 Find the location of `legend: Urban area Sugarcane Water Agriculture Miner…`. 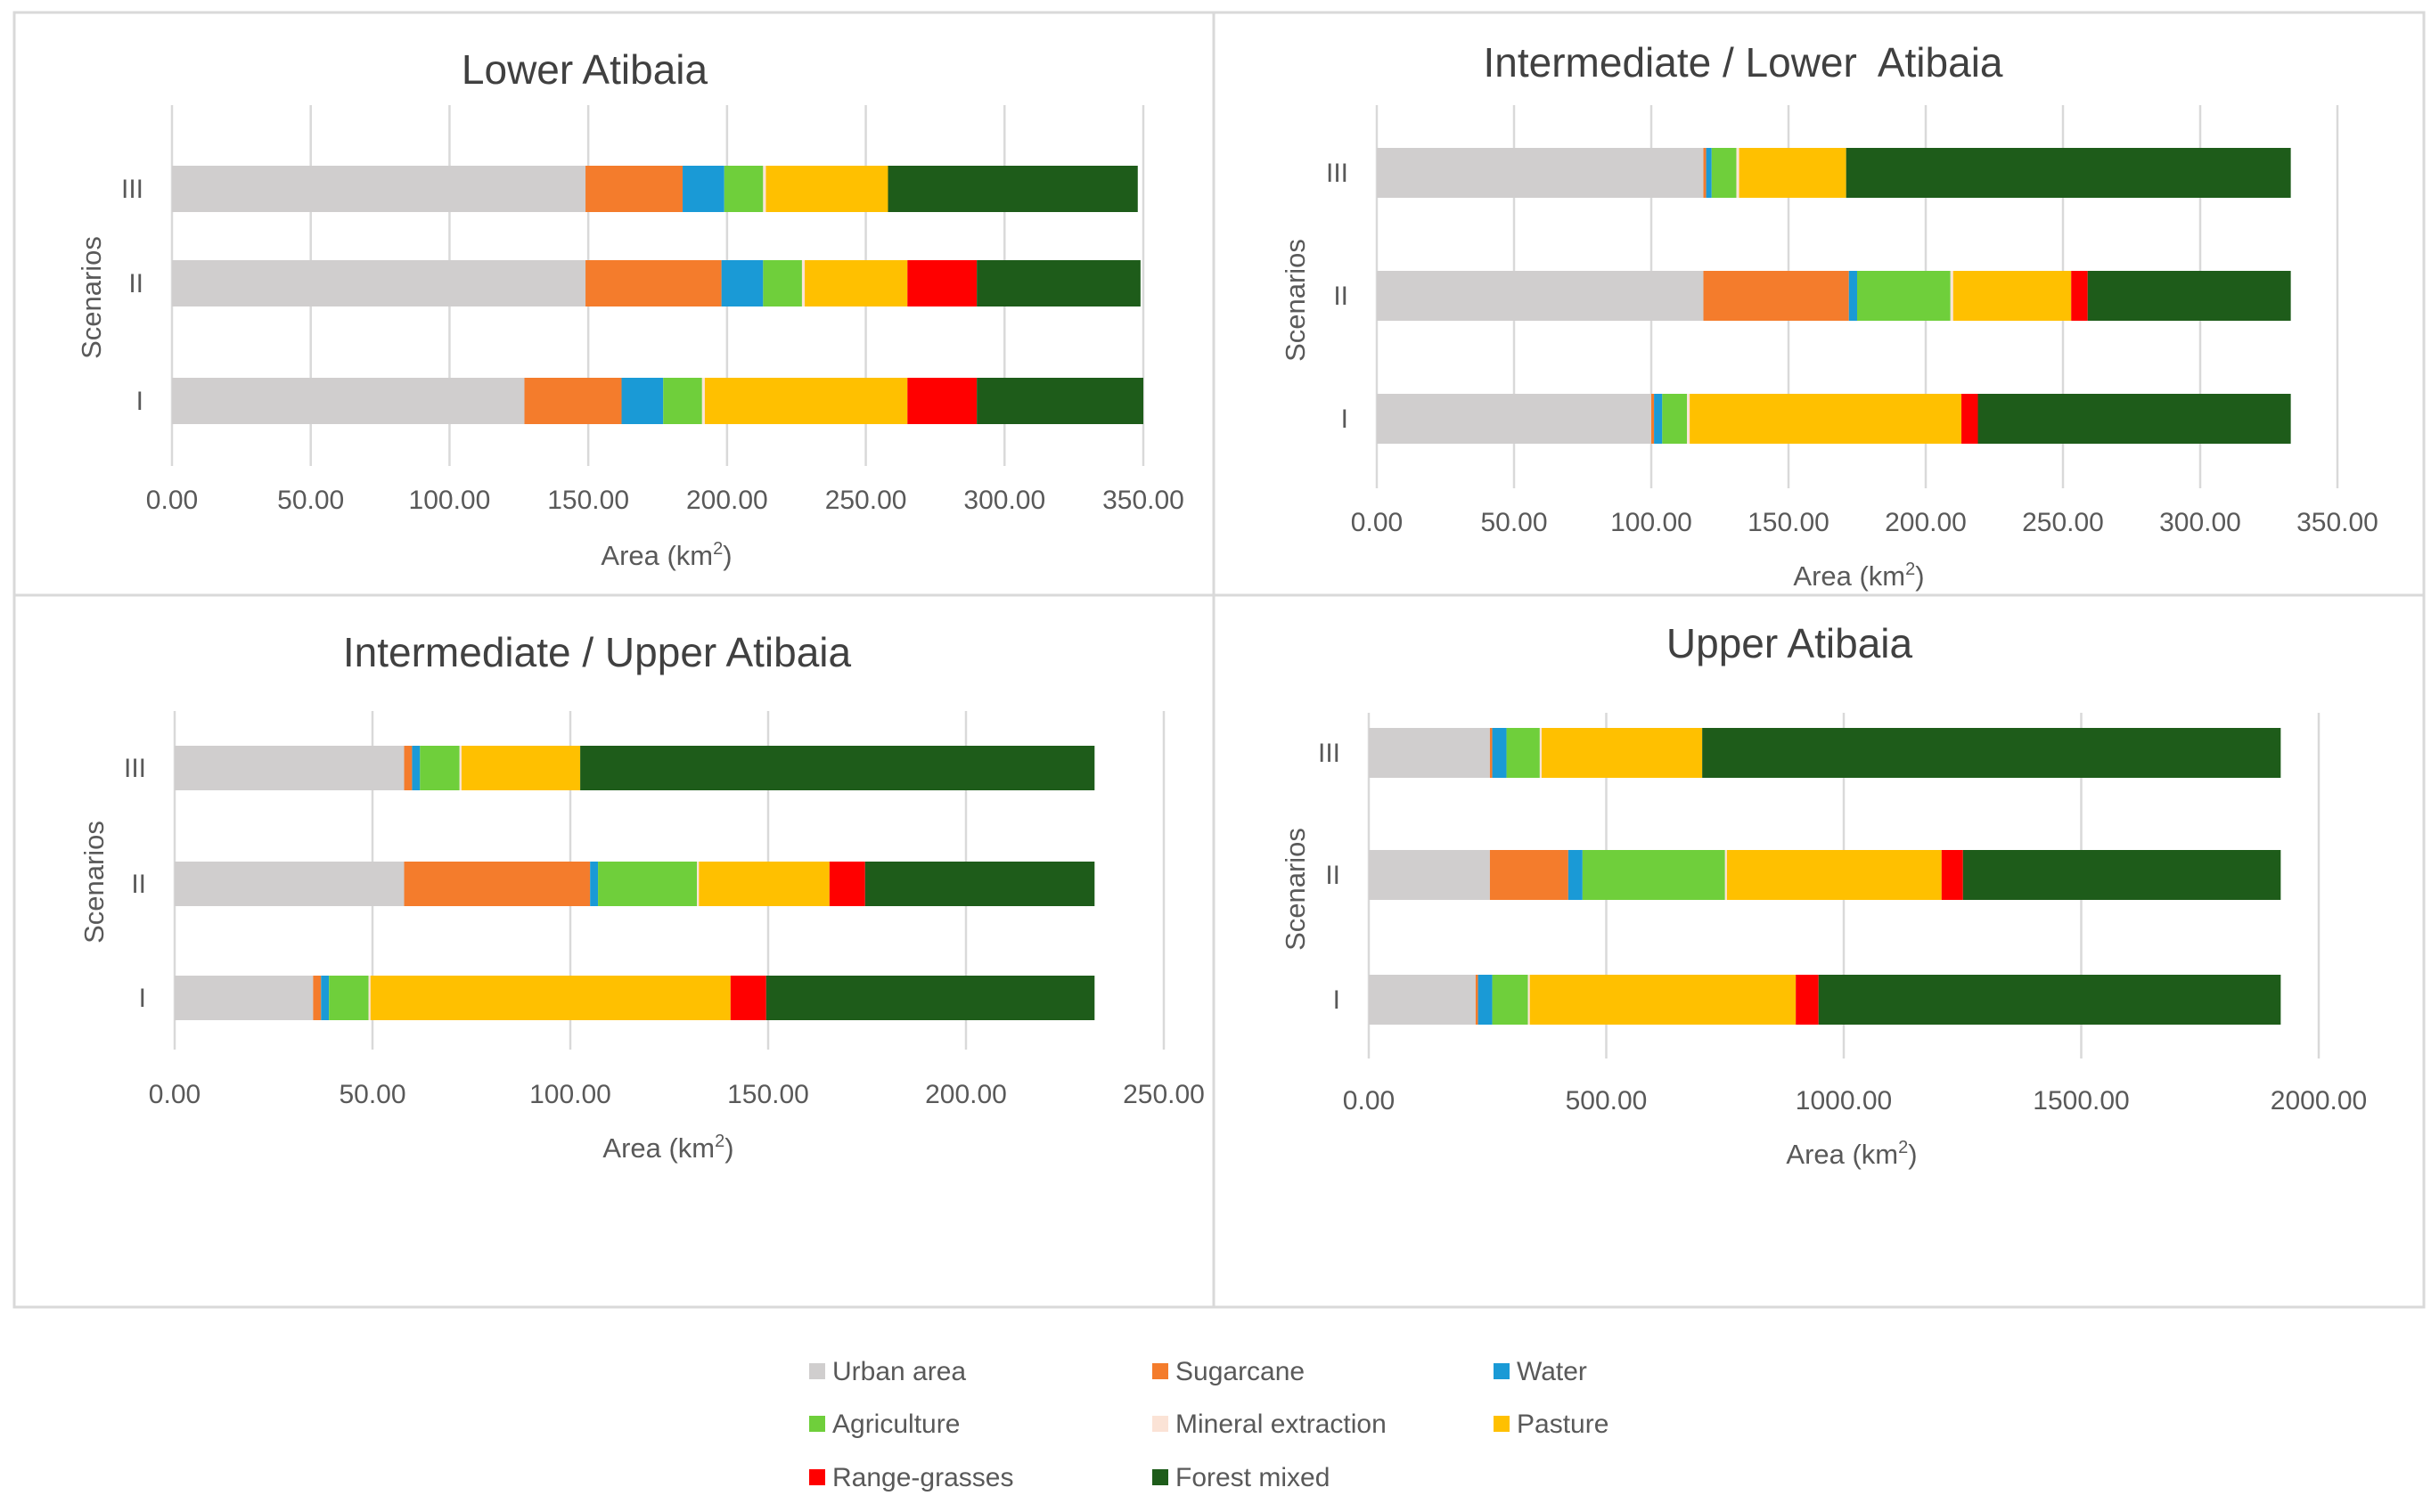

legend: Urban area Sugarcane Water Agriculture Miner… is located at coordinates (1208, 1424).